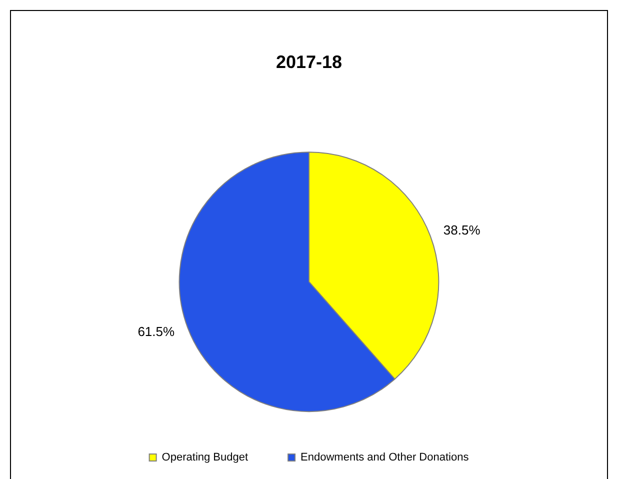 Image resolution: width=618 pixels, height=479 pixels. What do you see at coordinates (385, 458) in the screenshot?
I see `legend-label: Endowments and Other Donations` at bounding box center [385, 458].